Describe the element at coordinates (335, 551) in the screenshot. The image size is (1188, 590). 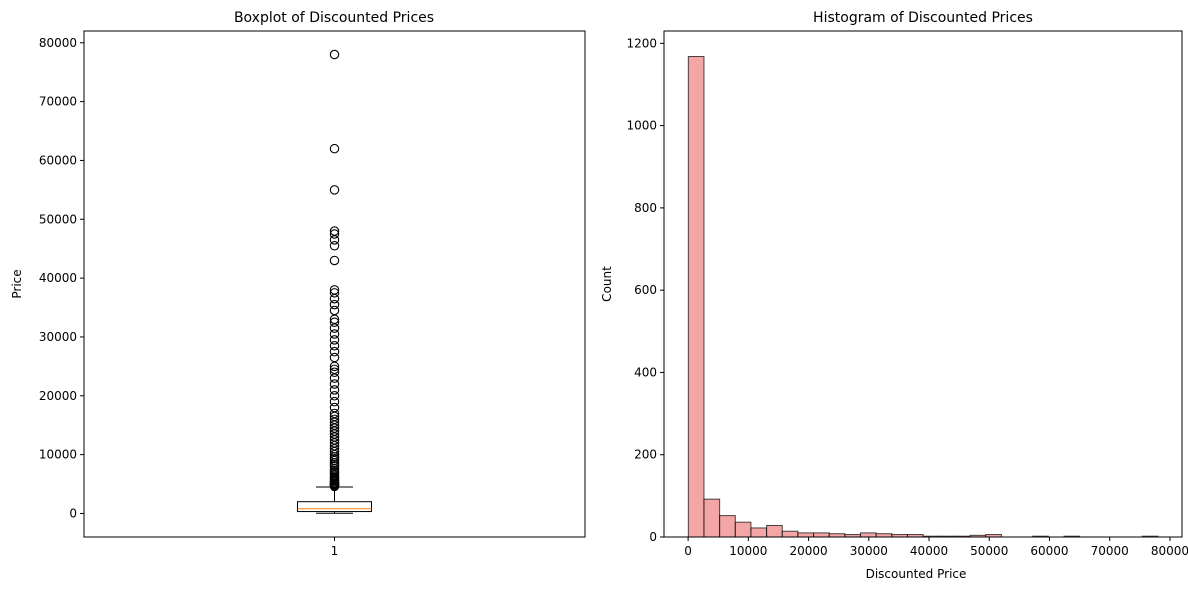
I see `boxplot-x-tick-label: 1` at that location.